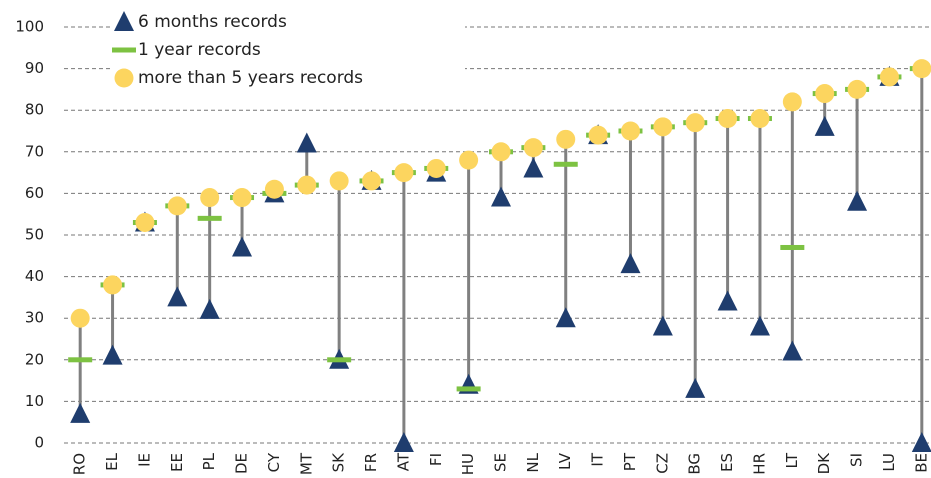  What do you see at coordinates (468, 464) in the screenshot?
I see `x-tick-label: HU` at bounding box center [468, 464].